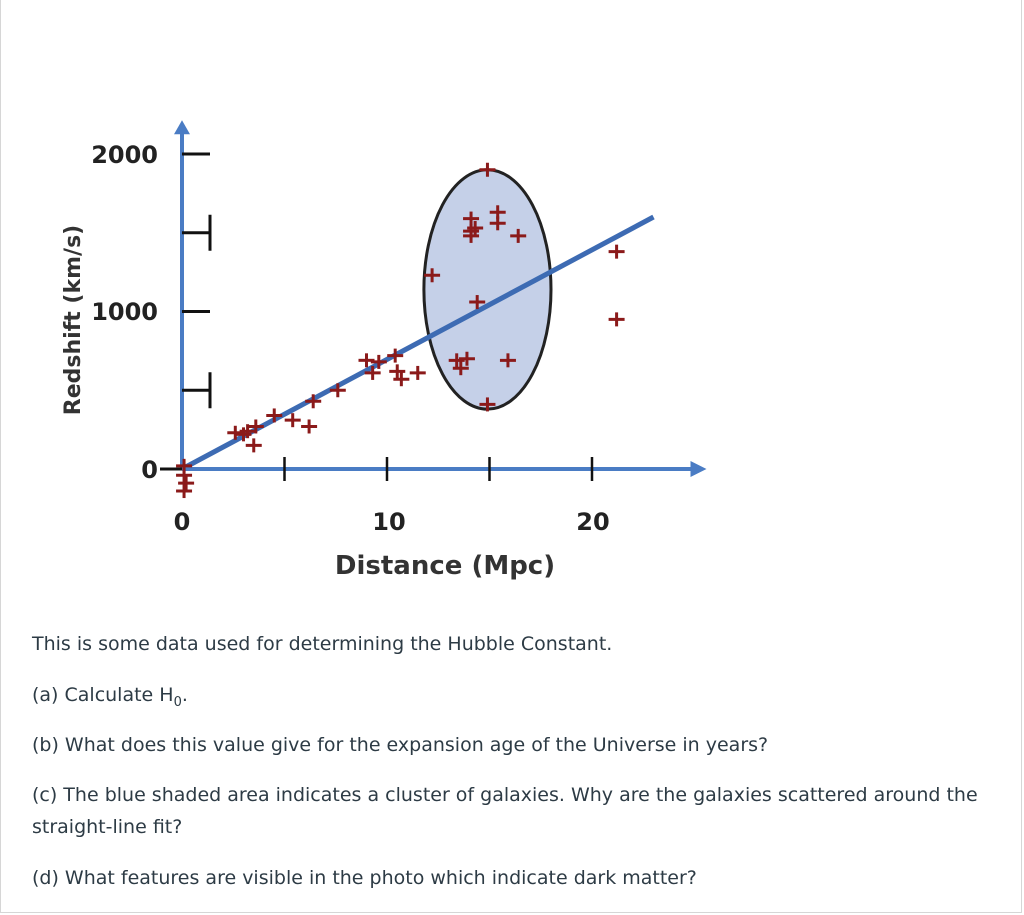 The image size is (1024, 915). Describe the element at coordinates (124, 312) in the screenshot. I see `y-tick-label: 1000` at that location.